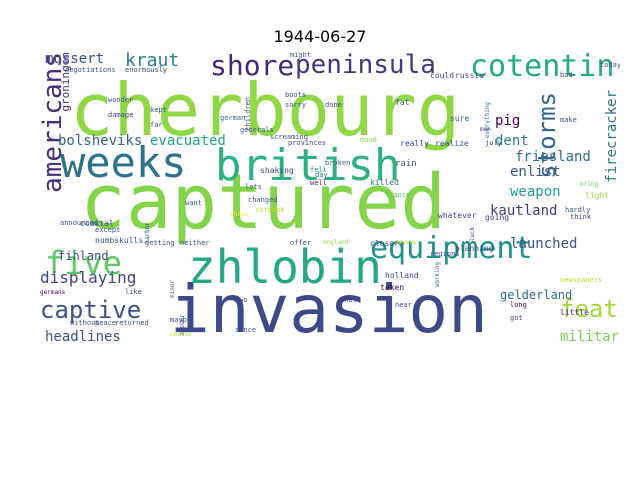 This screenshot has height=480, width=640. Describe the element at coordinates (535, 192) in the screenshot. I see `cloud-word: weapon` at that location.